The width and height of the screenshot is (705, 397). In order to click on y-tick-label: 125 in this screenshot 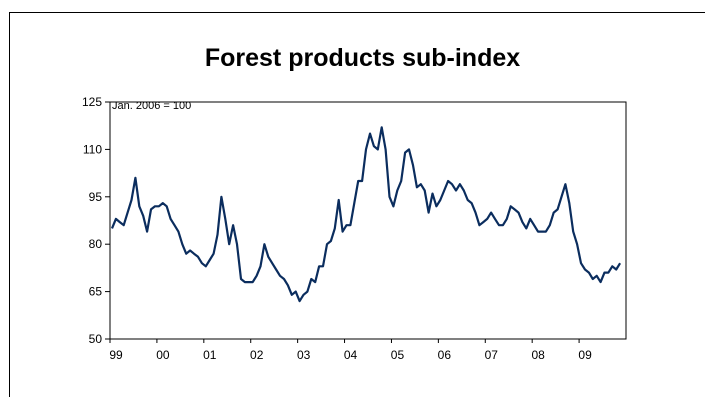, I will do `click(92, 102)`.